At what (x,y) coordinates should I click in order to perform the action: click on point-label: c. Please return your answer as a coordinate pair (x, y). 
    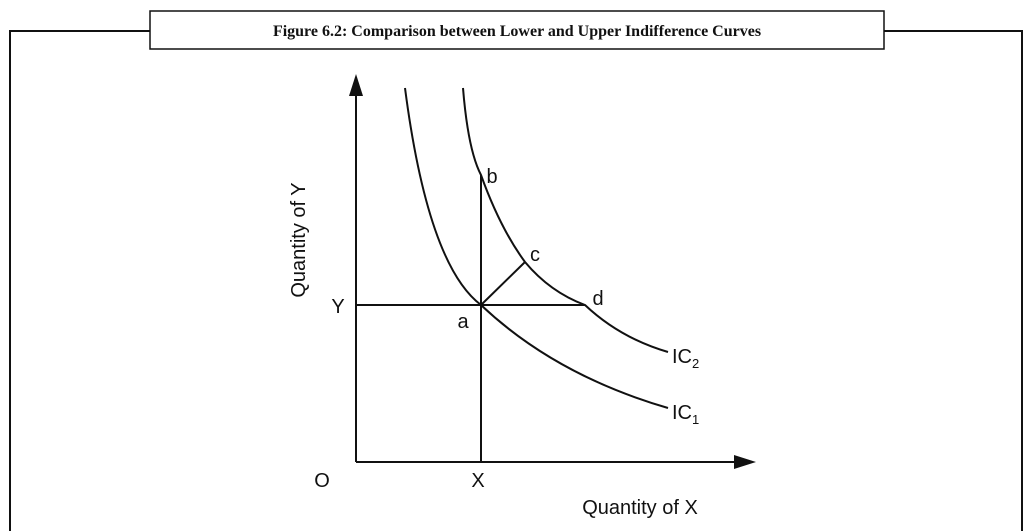
    Looking at the image, I should click on (535, 255).